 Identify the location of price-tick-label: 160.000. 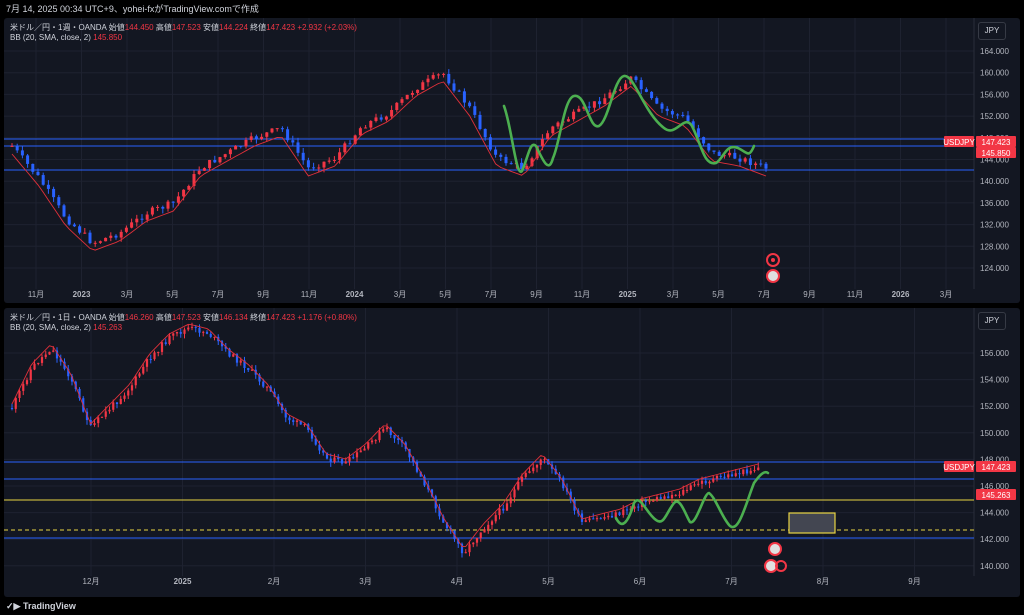
(994, 73).